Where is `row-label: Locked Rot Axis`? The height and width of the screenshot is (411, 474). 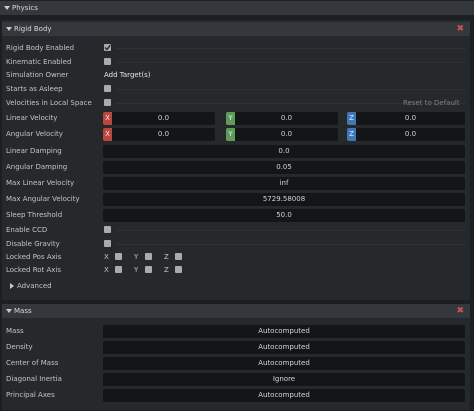 row-label: Locked Rot Axis is located at coordinates (34, 270).